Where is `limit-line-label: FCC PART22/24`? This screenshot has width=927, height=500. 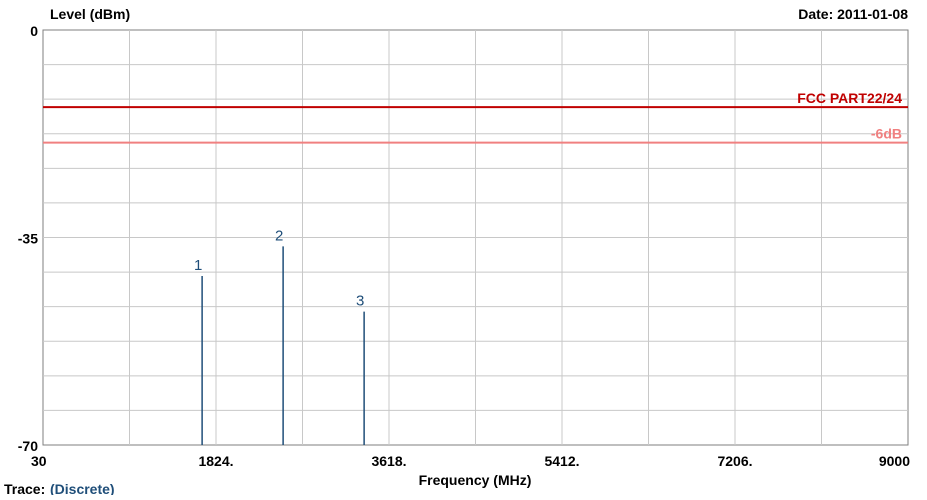
limit-line-label: FCC PART22/24 is located at coordinates (849, 98).